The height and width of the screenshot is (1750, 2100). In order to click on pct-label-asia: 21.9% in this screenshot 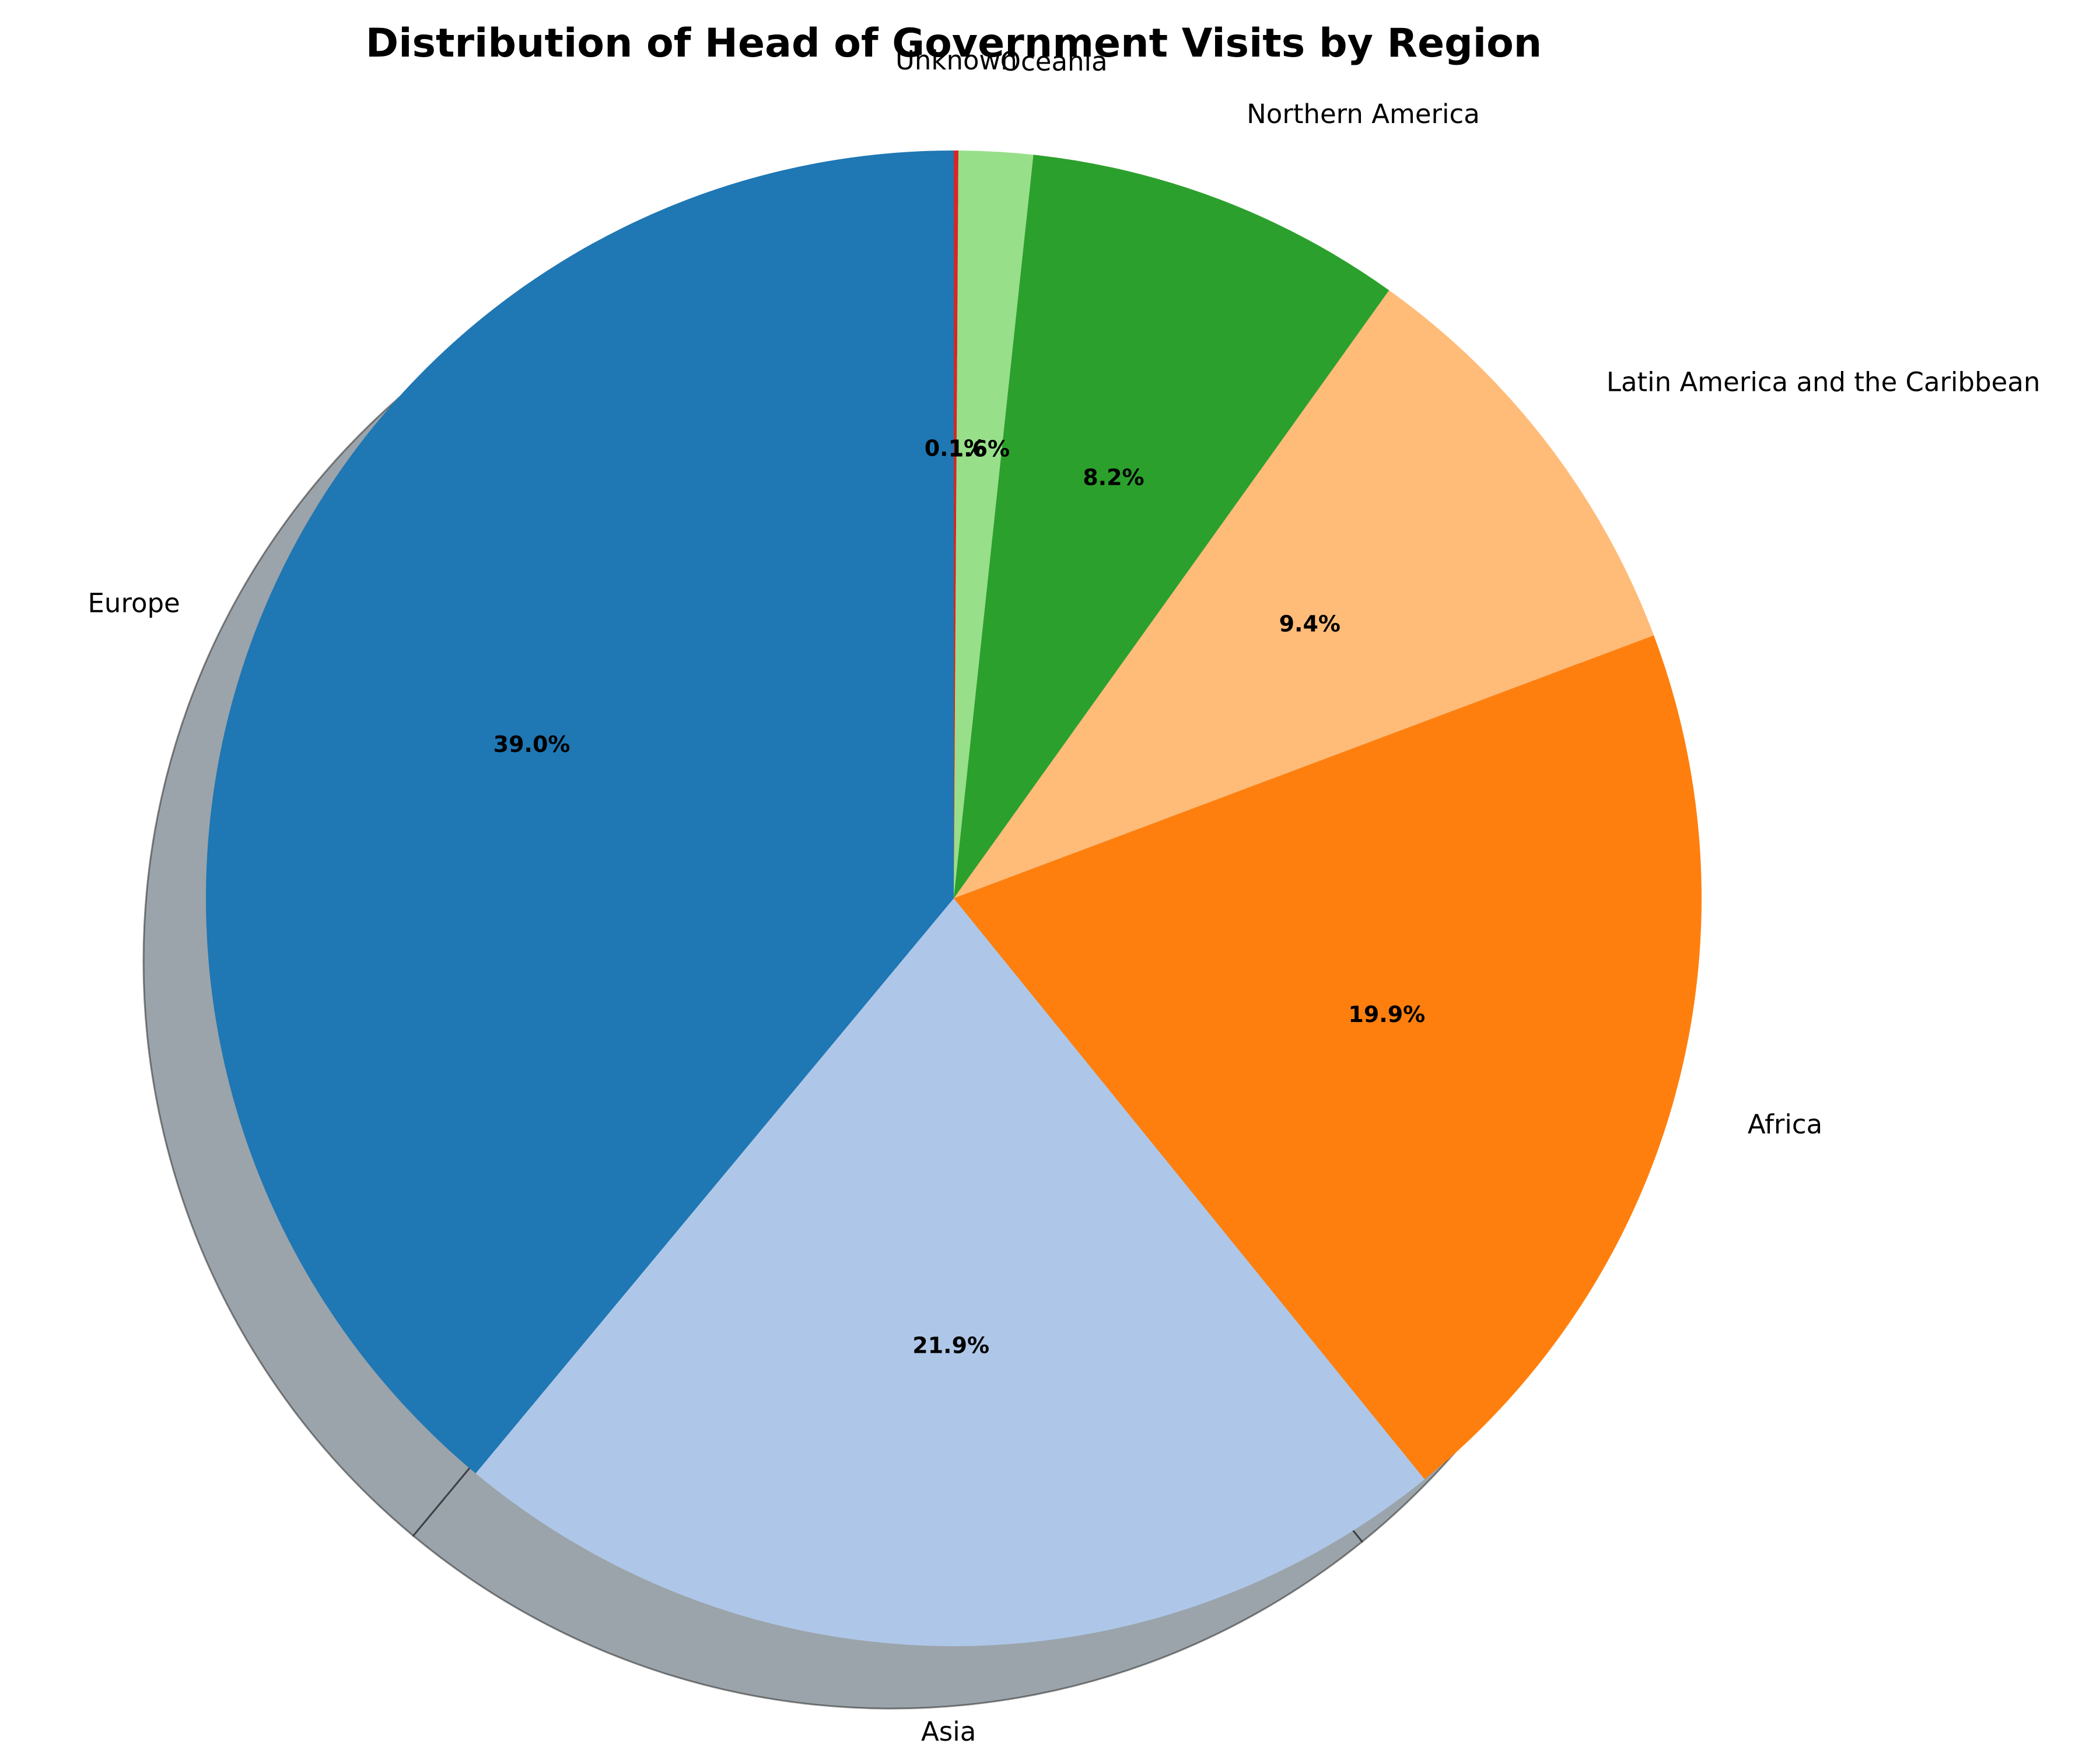, I will do `click(950, 1346)`.